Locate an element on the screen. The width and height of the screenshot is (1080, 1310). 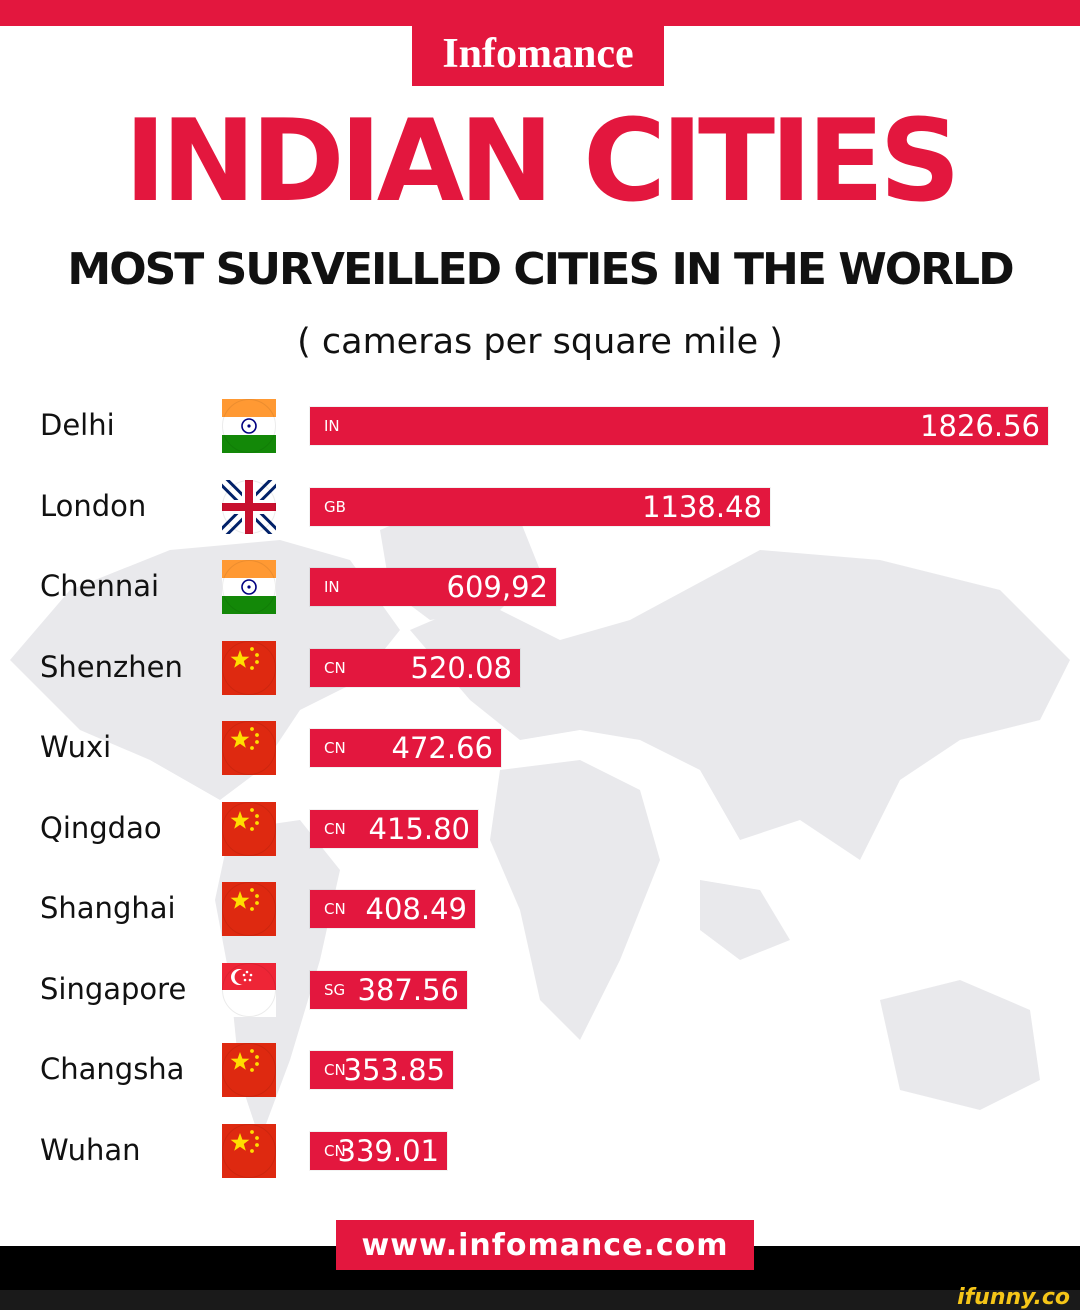
watermark-strip is located at coordinates (540, 1300).